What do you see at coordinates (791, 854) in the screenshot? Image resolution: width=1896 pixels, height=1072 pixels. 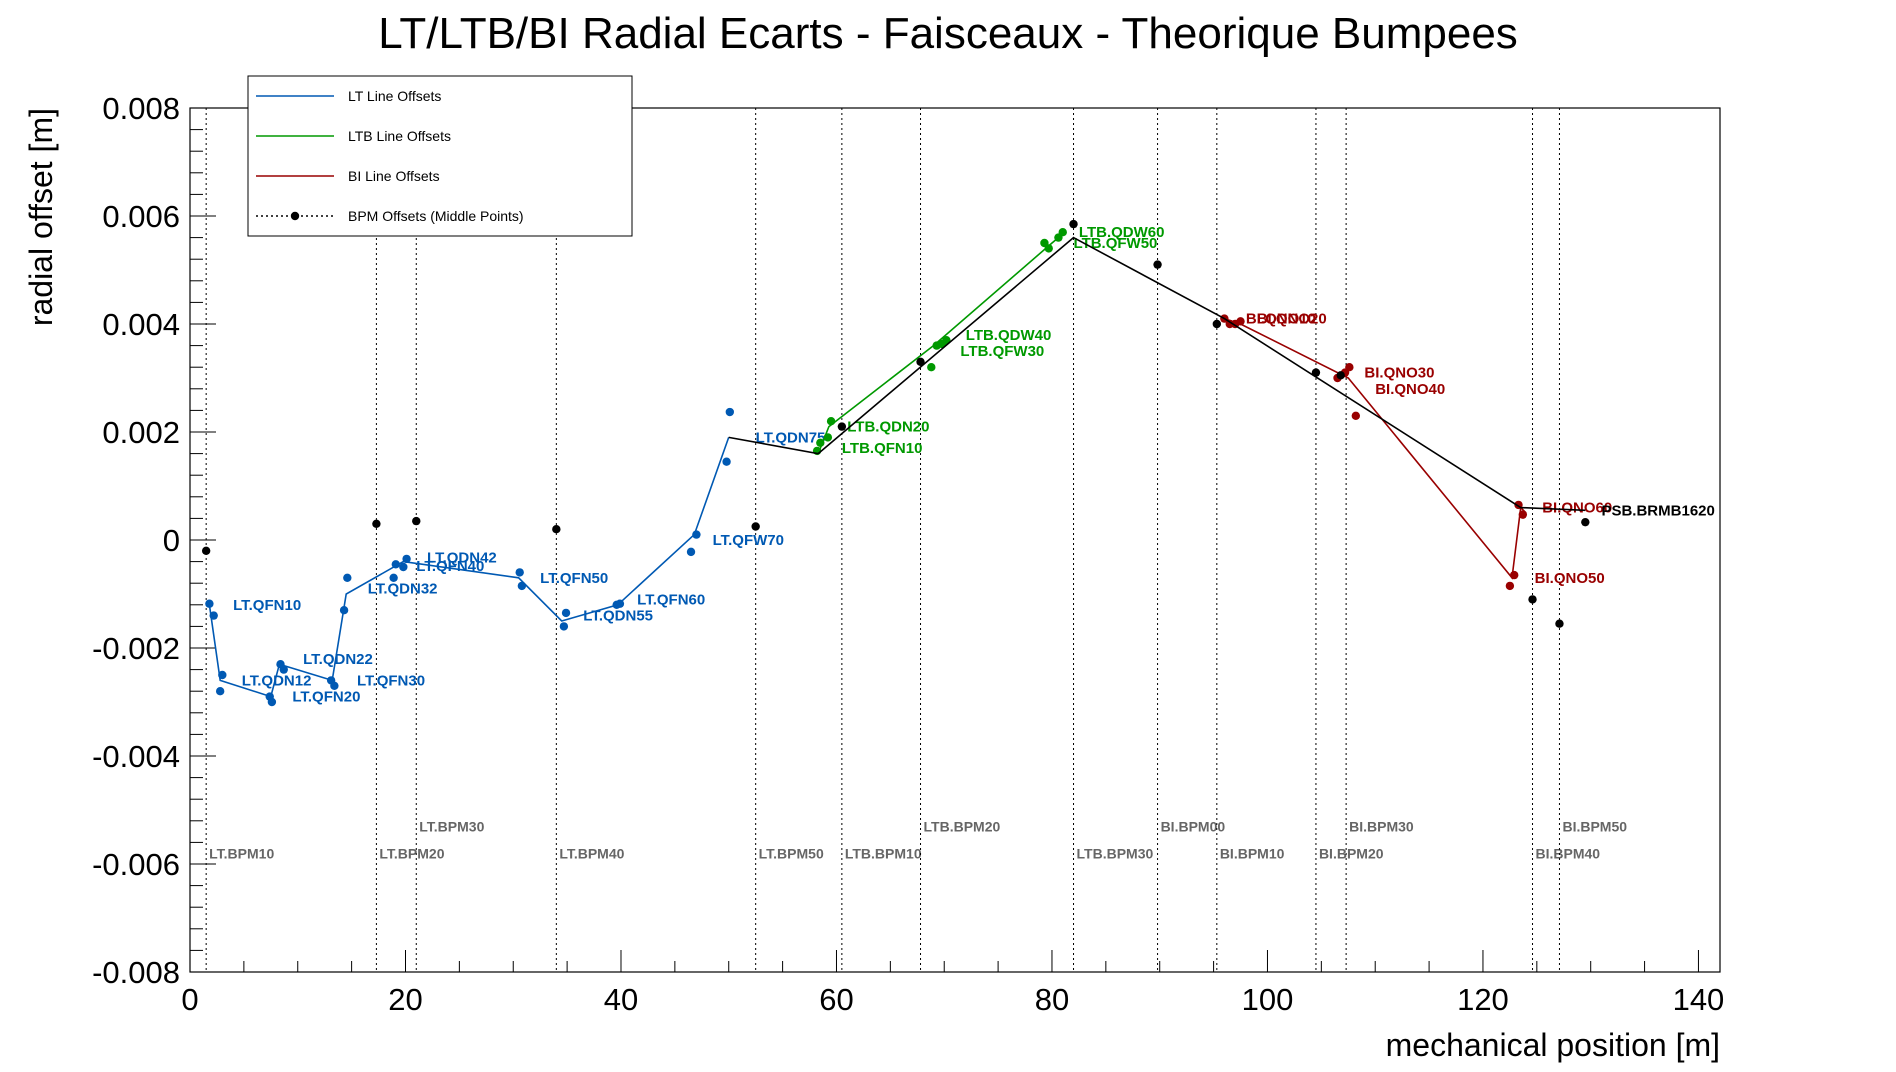 I see `bpm-label: LT.BPM50` at bounding box center [791, 854].